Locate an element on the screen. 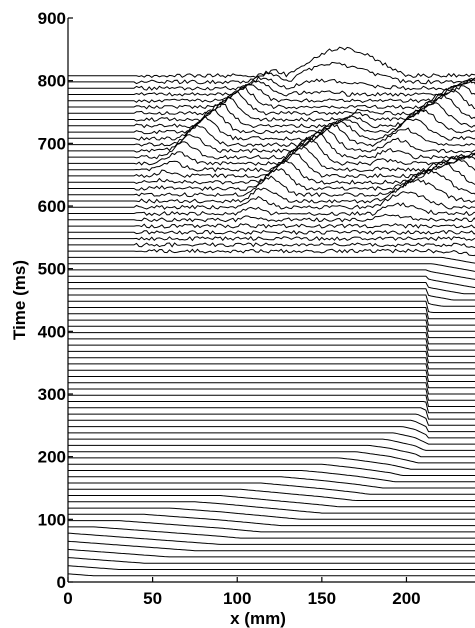 This screenshot has width=475, height=628. y-tick-label: 0 is located at coordinates (61, 582).